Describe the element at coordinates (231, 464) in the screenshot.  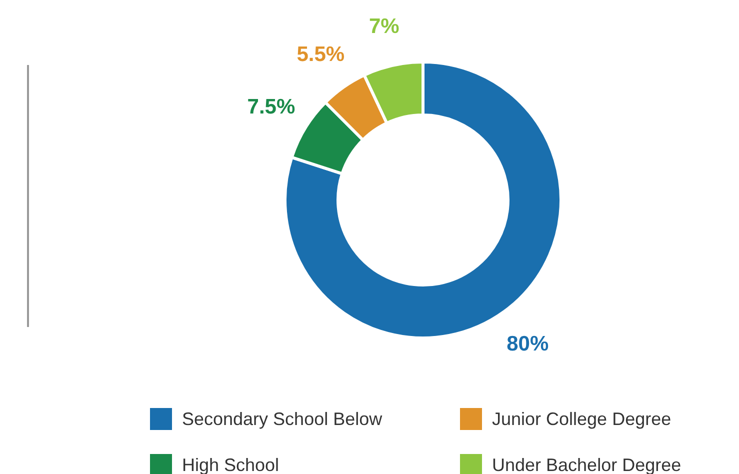
I see `legend-label: High School` at that location.